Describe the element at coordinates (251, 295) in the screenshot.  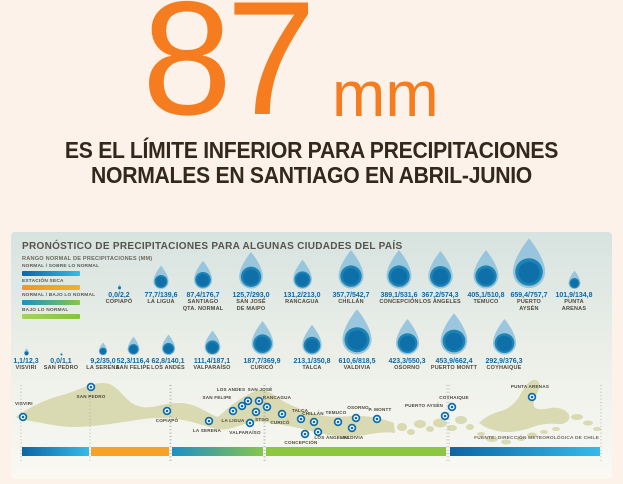
I see `precip-range-value: 125,7/293,0` at that location.